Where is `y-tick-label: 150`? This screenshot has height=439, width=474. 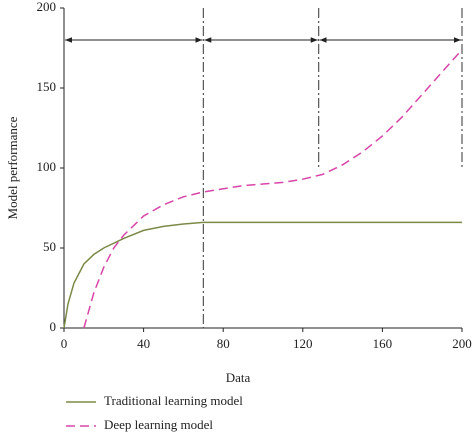
y-tick-label: 150 is located at coordinates (47, 86).